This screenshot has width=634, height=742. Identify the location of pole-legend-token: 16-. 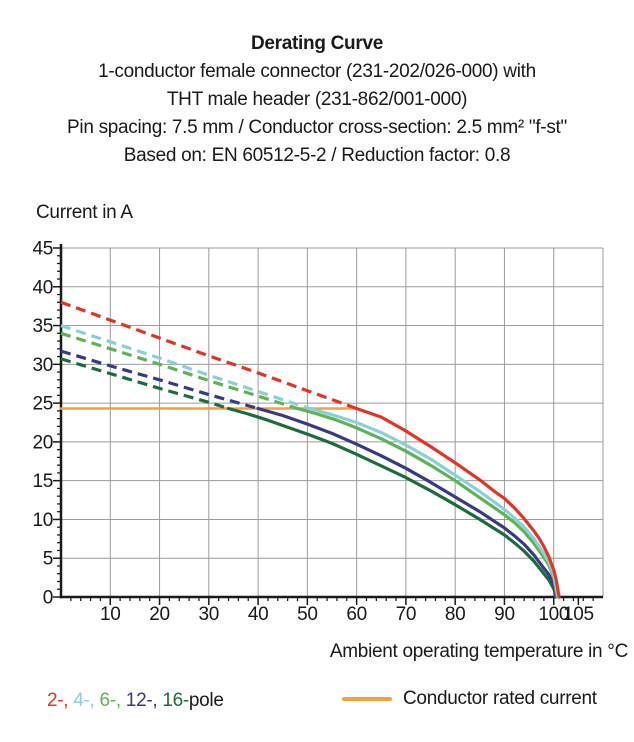
(175, 700).